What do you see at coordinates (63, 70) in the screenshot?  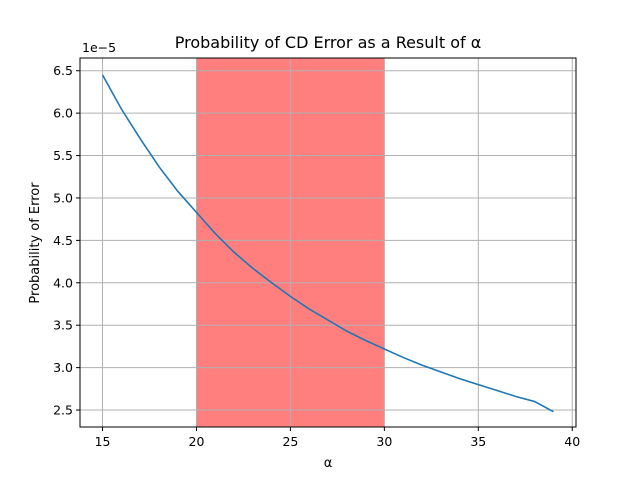 I see `y-tick-label: 6.5` at bounding box center [63, 70].